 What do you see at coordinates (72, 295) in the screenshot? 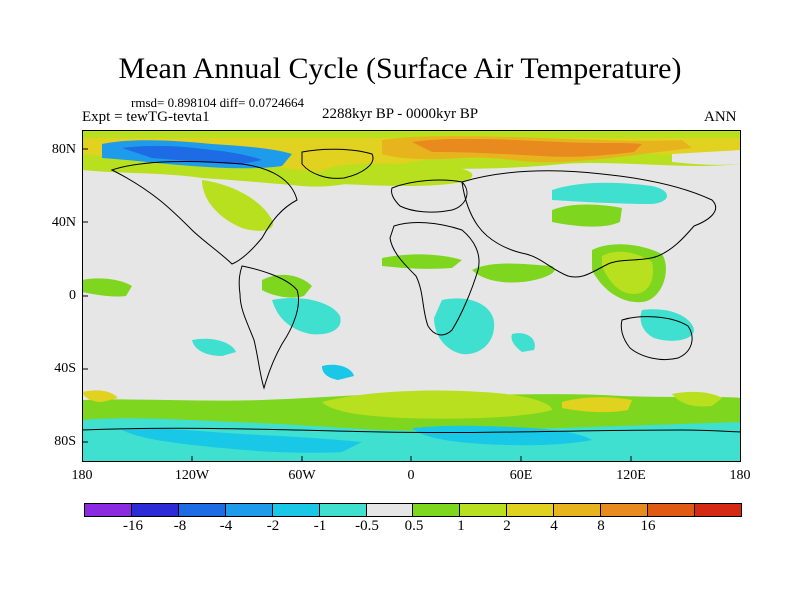
I see `lat-label-eq: 0` at bounding box center [72, 295].